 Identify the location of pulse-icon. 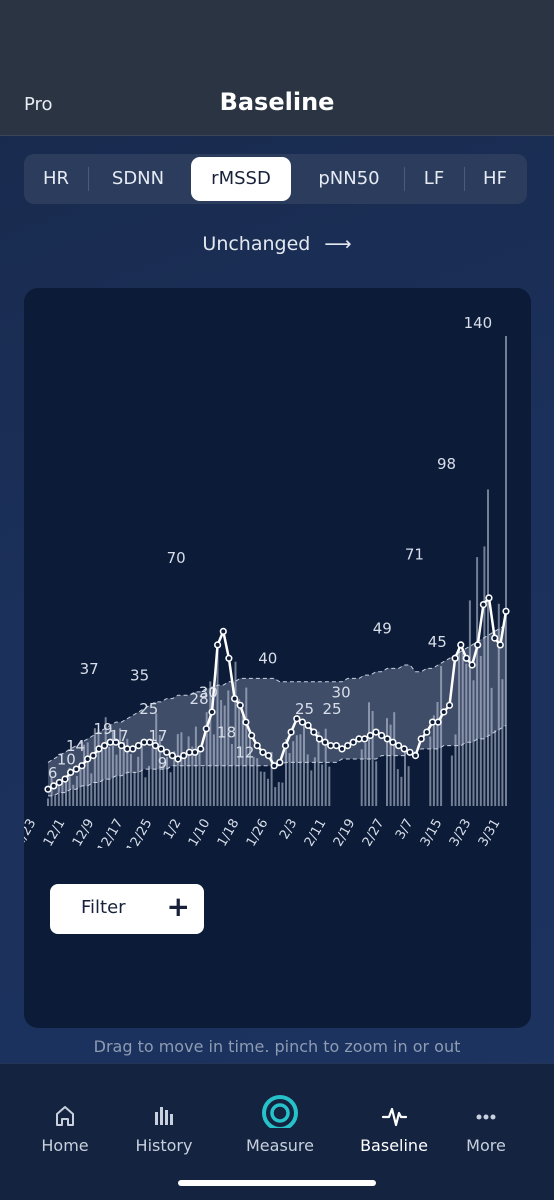
(394, 1117).